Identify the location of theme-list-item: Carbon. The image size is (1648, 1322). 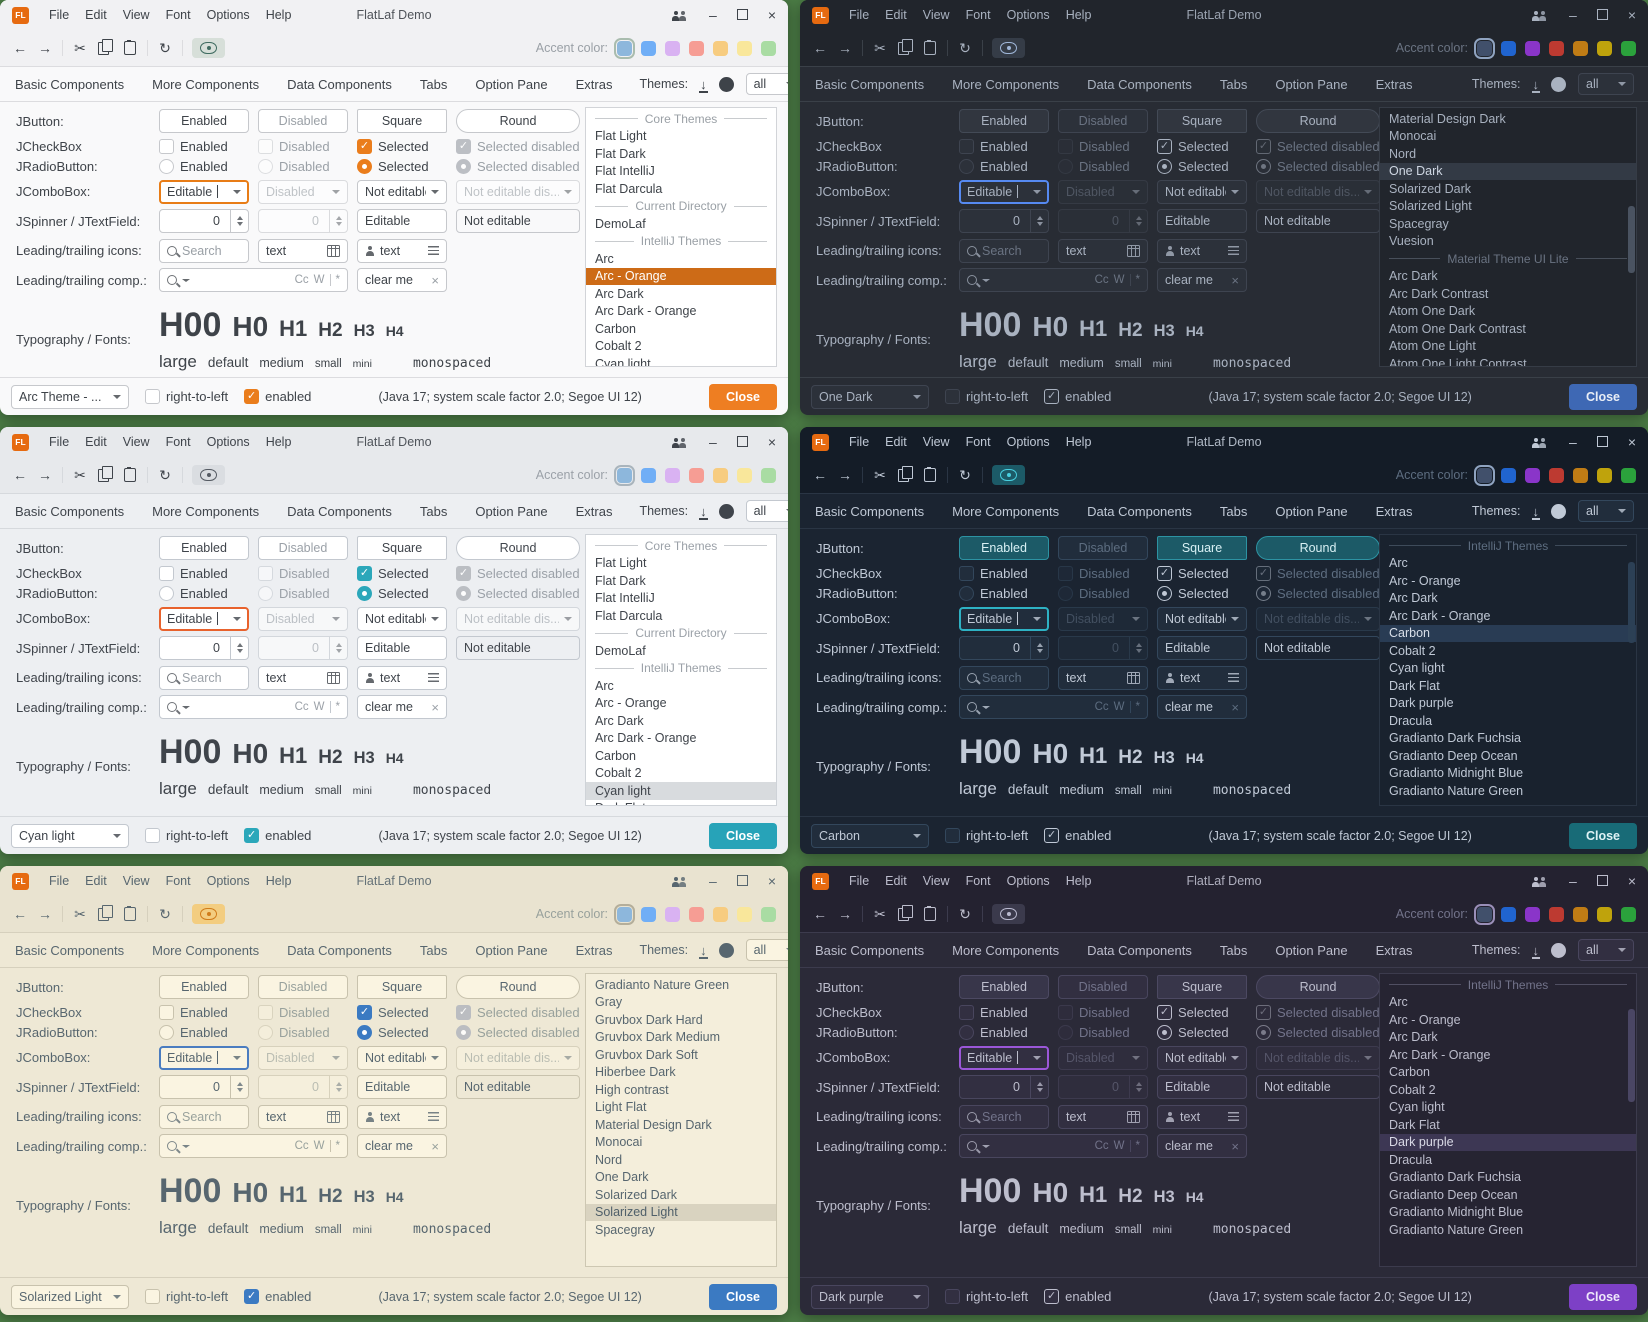
(1409, 1072).